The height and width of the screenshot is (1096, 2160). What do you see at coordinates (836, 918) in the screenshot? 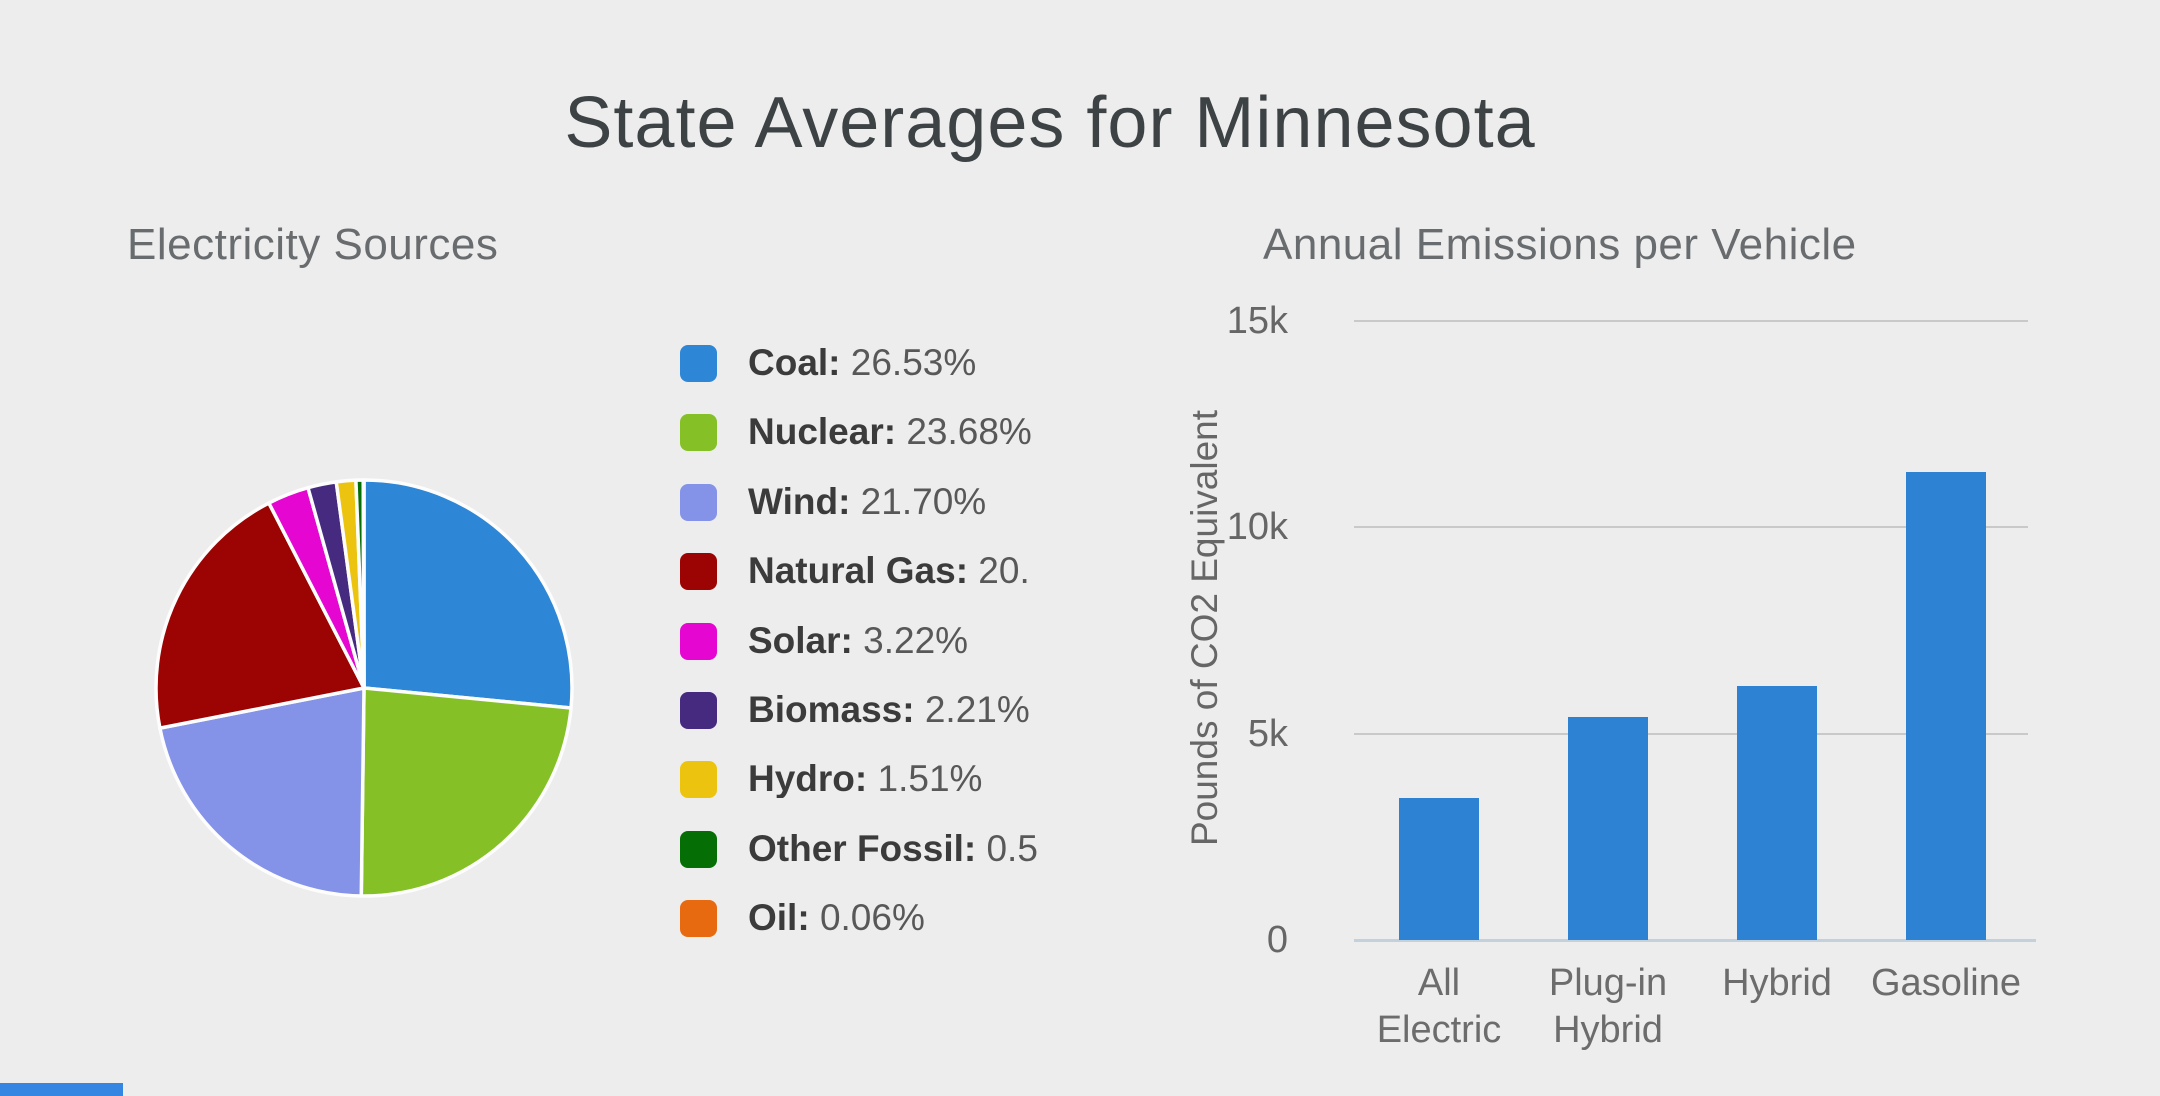
I see `legend-label: Oil: 0.06%` at bounding box center [836, 918].